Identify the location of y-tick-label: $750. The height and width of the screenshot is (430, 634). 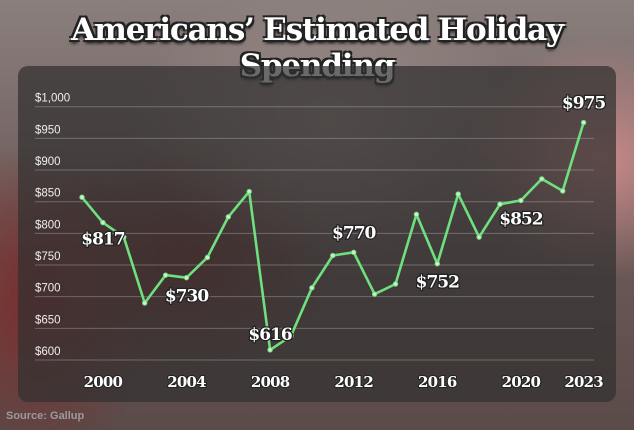
(48, 257).